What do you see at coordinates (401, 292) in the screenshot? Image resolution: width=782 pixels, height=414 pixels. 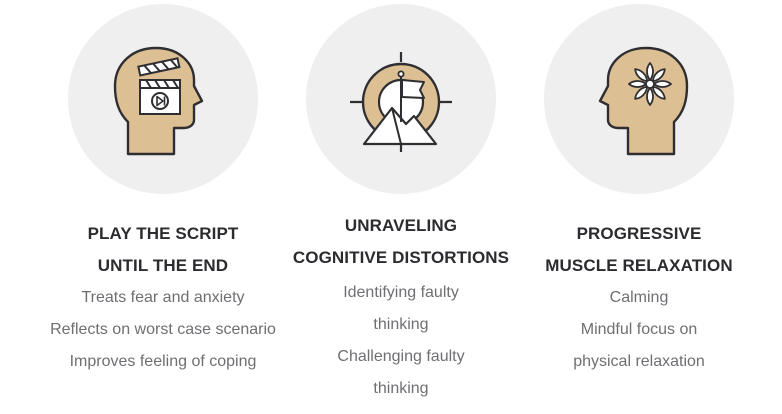 I see `list-item: Identifying faulty` at bounding box center [401, 292].